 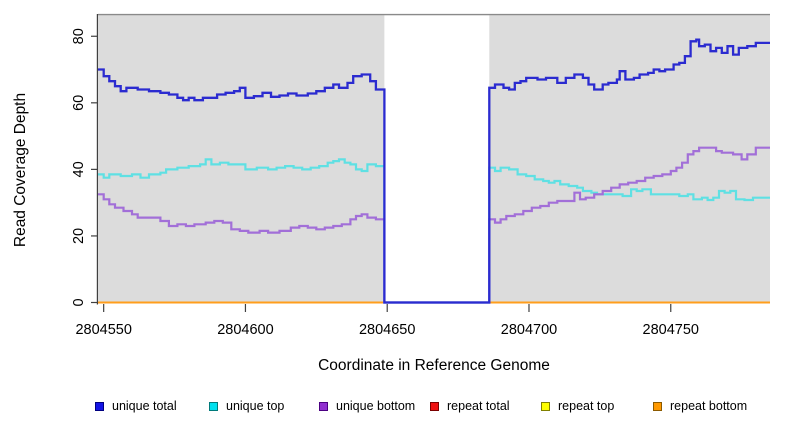 What do you see at coordinates (79, 36) in the screenshot?
I see `y-tick-label: 80` at bounding box center [79, 36].